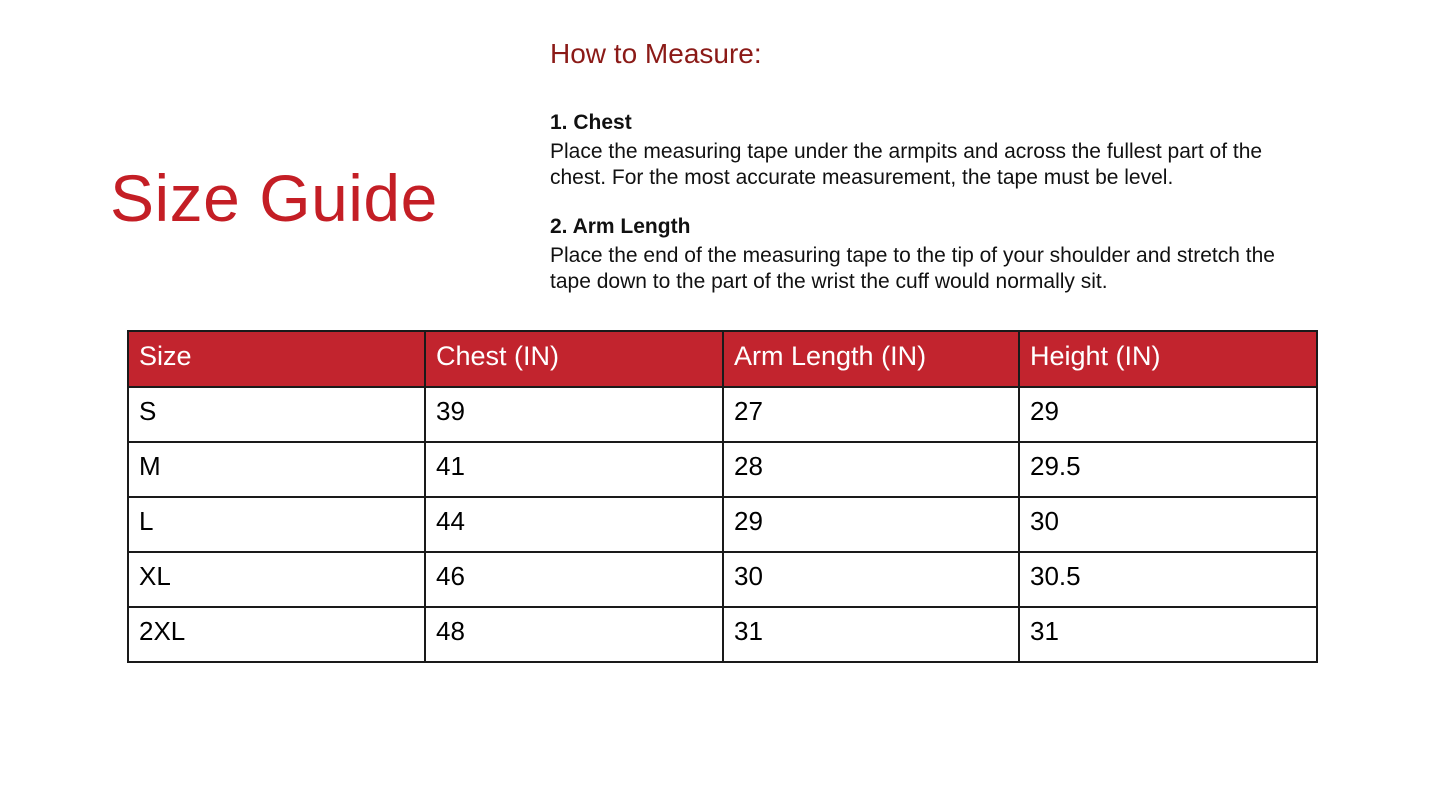 The height and width of the screenshot is (797, 1445). What do you see at coordinates (1168, 579) in the screenshot?
I see `cell-height: 30.5` at bounding box center [1168, 579].